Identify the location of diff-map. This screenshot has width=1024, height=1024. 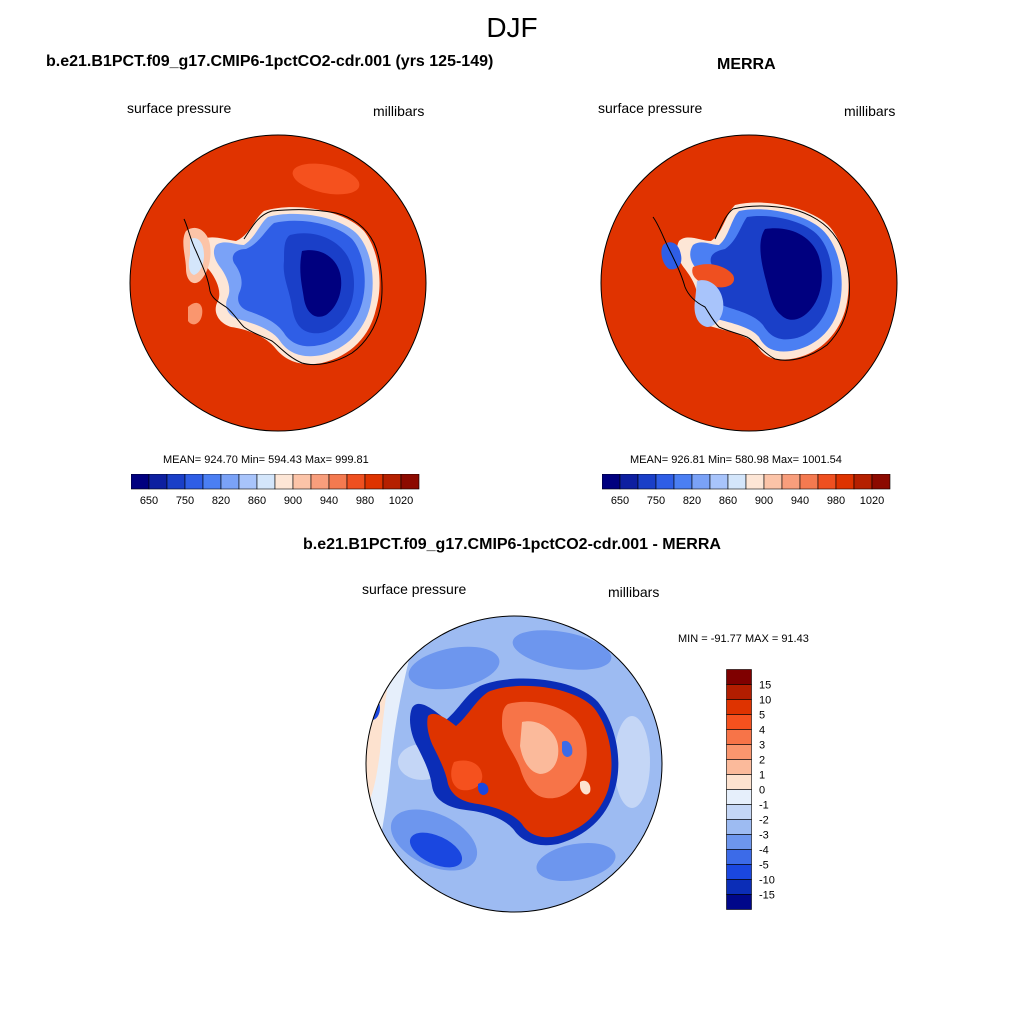
(514, 764).